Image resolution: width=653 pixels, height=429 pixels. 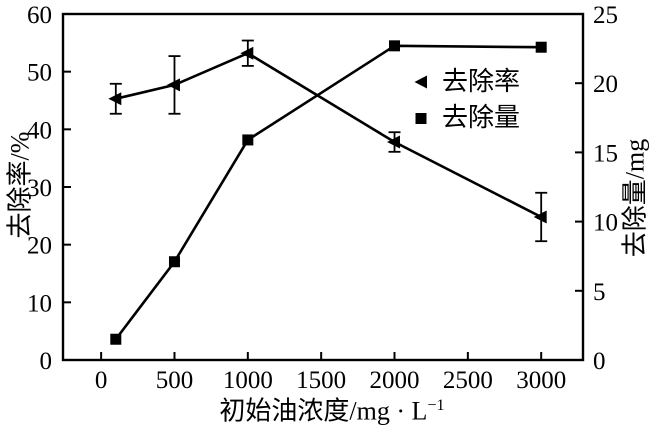 What do you see at coordinates (605, 15) in the screenshot?
I see `right-y-tick-label: 25` at bounding box center [605, 15].